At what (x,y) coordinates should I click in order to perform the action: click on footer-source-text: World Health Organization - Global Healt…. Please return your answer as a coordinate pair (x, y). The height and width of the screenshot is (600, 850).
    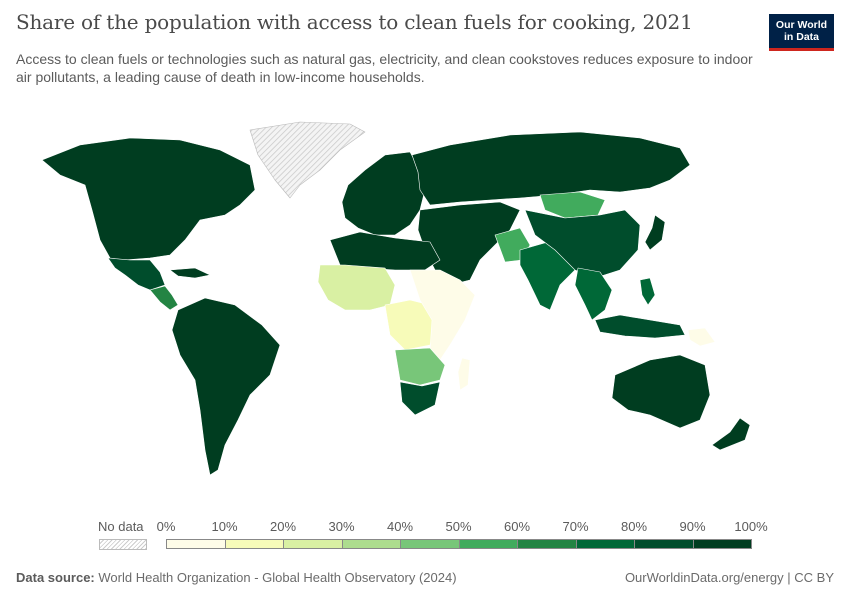
    Looking at the image, I should click on (277, 577).